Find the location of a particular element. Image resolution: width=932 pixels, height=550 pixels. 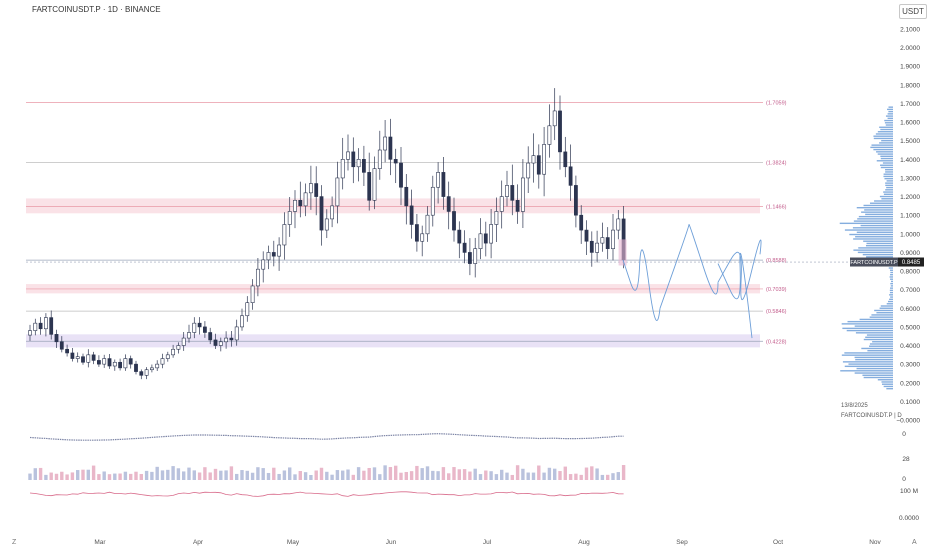

x-axis-tick: May is located at coordinates (293, 542).